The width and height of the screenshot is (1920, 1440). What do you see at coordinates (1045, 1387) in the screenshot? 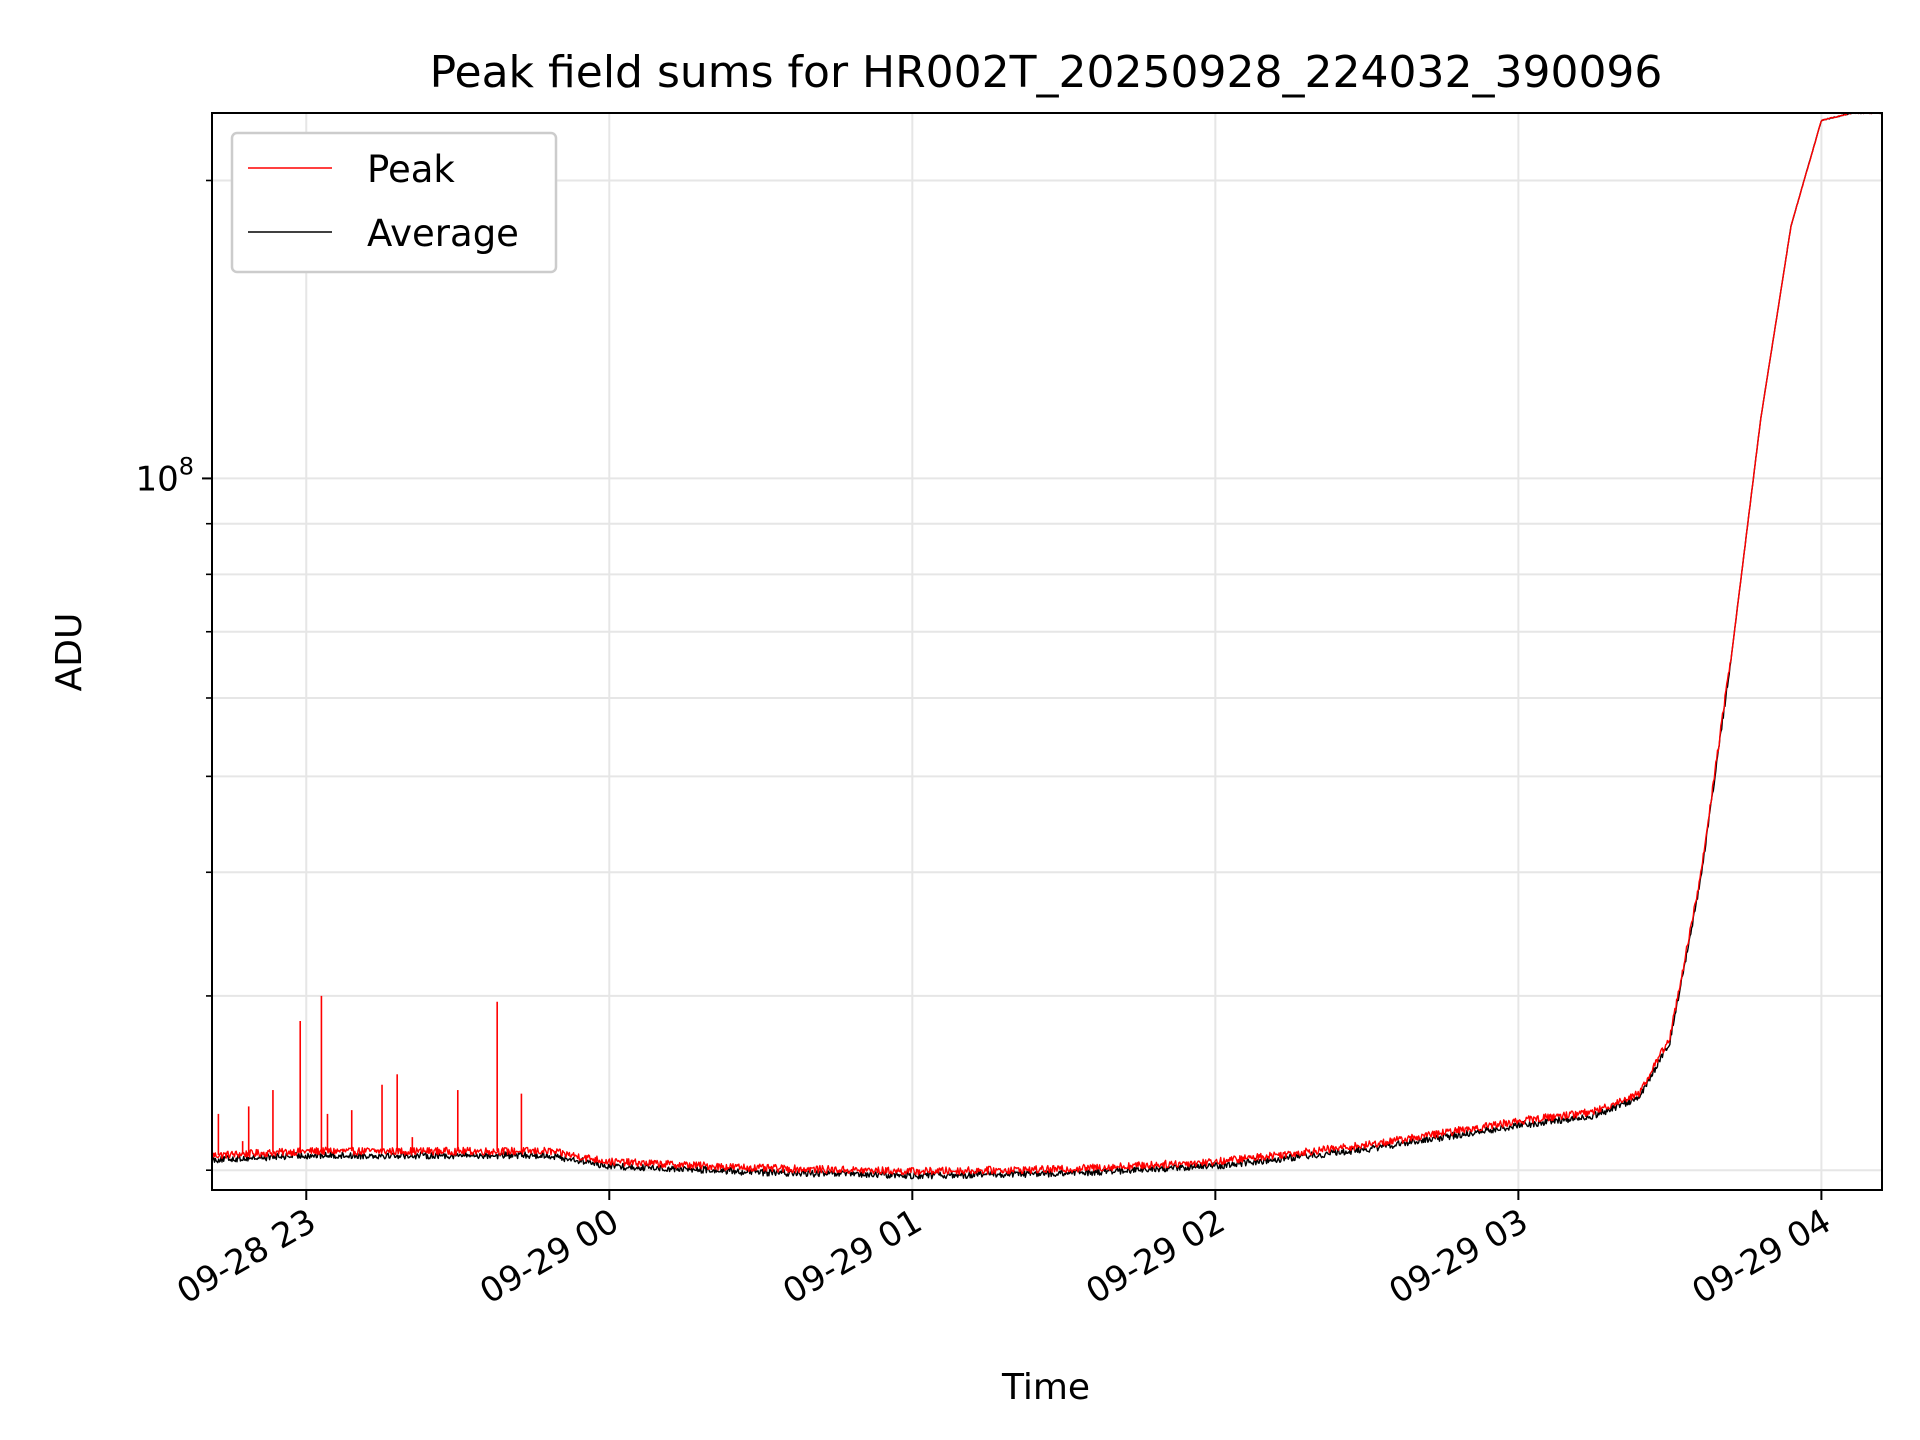
I see `x-axis-label: Time` at bounding box center [1045, 1387].